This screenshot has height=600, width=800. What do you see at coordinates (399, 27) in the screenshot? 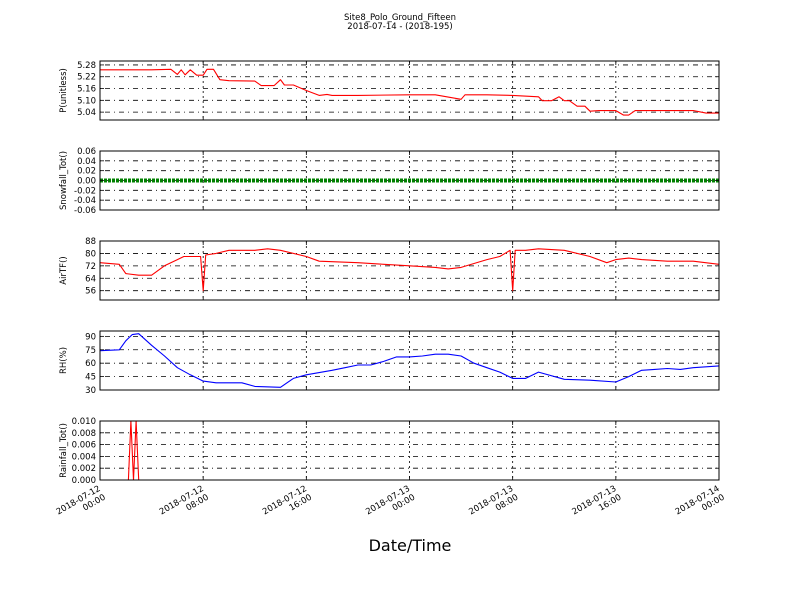
I see `chart-subtitle: 2018-07-14 - (2018-195)` at bounding box center [399, 27].